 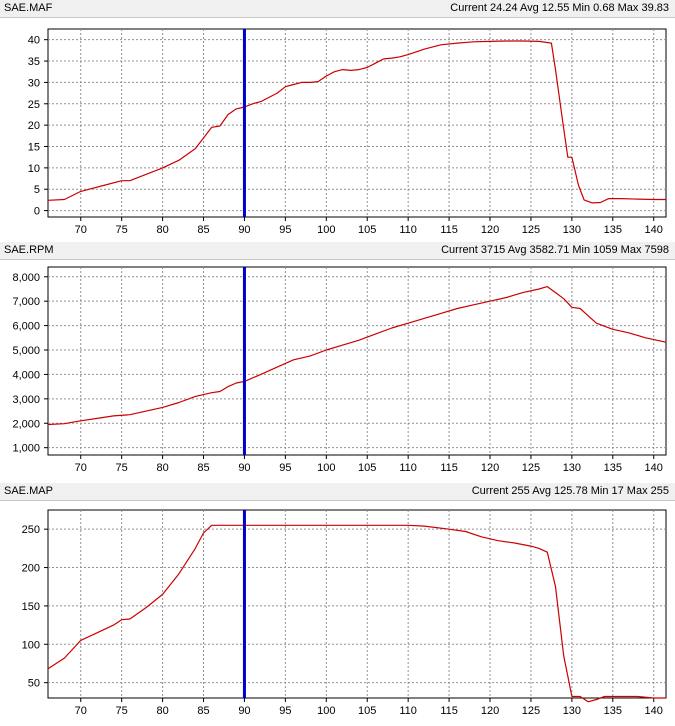 I want to click on rpm-x-tick-label: 120, so click(x=490, y=468).